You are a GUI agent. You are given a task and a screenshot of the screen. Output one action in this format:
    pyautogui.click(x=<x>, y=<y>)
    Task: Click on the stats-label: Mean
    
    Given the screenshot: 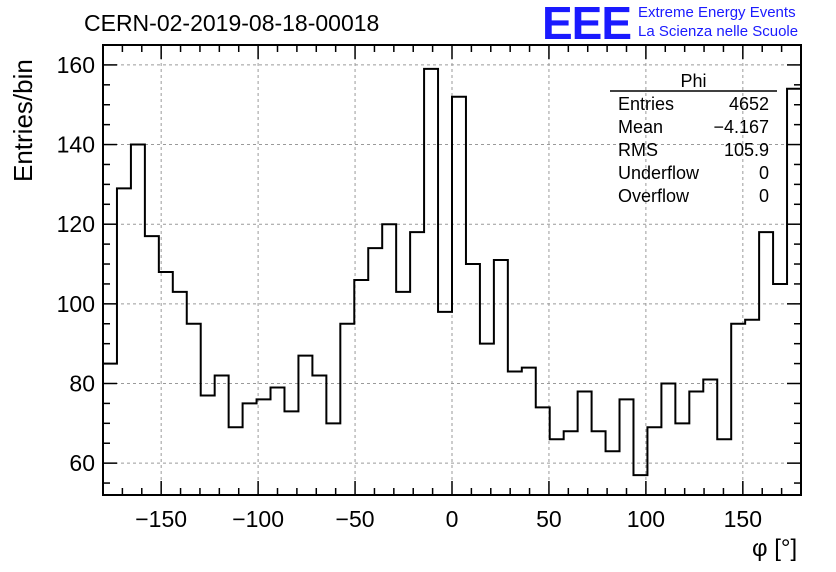 What is the action you would take?
    pyautogui.click(x=640, y=127)
    